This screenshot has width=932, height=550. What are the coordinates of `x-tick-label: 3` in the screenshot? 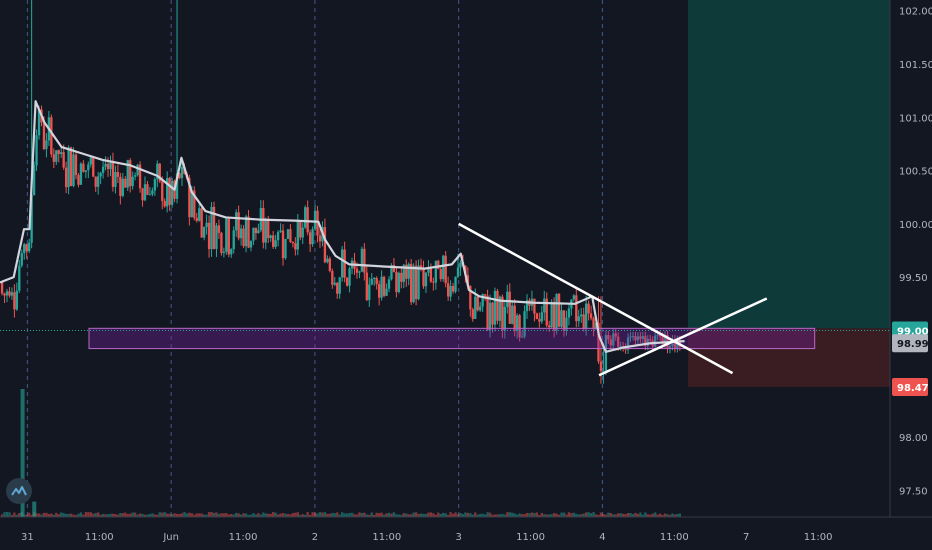 It's located at (459, 537).